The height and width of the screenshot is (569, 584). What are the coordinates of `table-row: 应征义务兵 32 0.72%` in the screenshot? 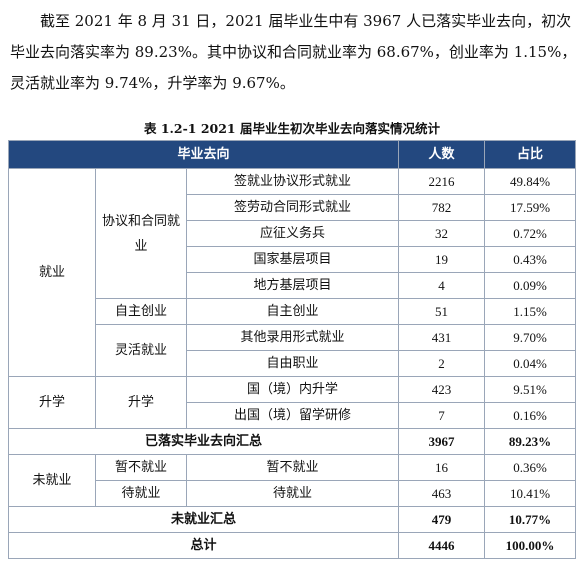 It's located at (292, 233).